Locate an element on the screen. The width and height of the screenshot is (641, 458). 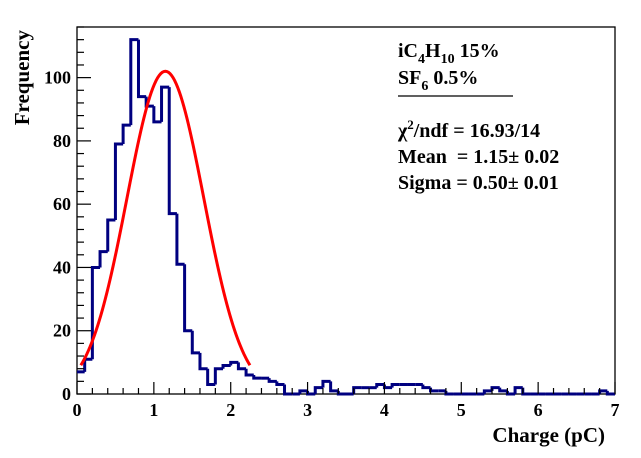
y-tick-label: 80 is located at coordinates (62, 141).